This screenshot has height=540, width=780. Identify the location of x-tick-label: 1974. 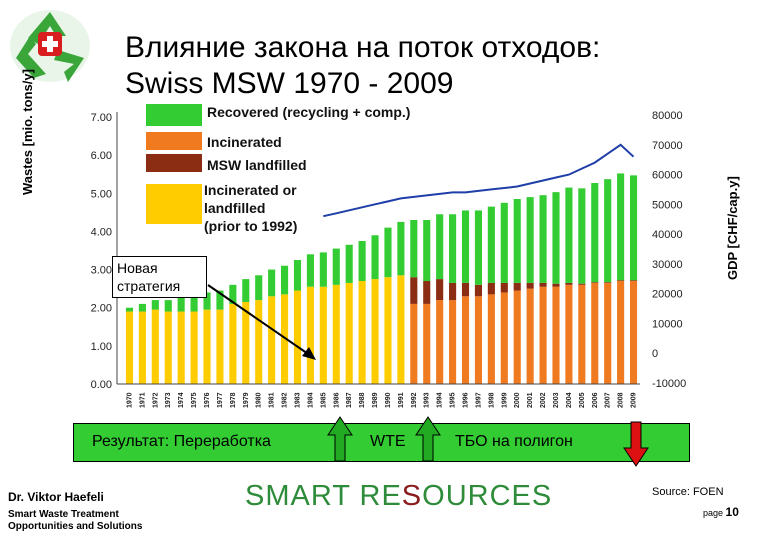
(181, 400).